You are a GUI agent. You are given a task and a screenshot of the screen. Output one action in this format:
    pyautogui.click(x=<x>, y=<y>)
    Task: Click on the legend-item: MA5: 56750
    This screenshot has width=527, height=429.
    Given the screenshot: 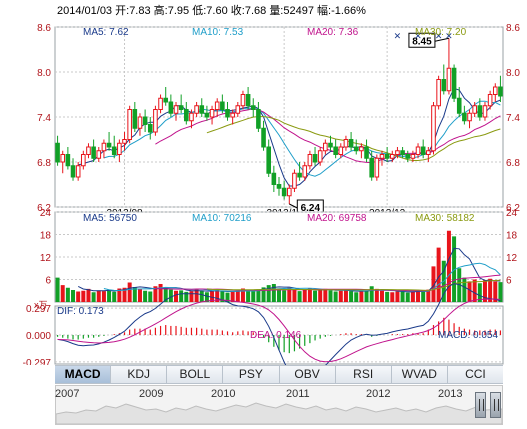 What is the action you would take?
    pyautogui.click(x=110, y=218)
    